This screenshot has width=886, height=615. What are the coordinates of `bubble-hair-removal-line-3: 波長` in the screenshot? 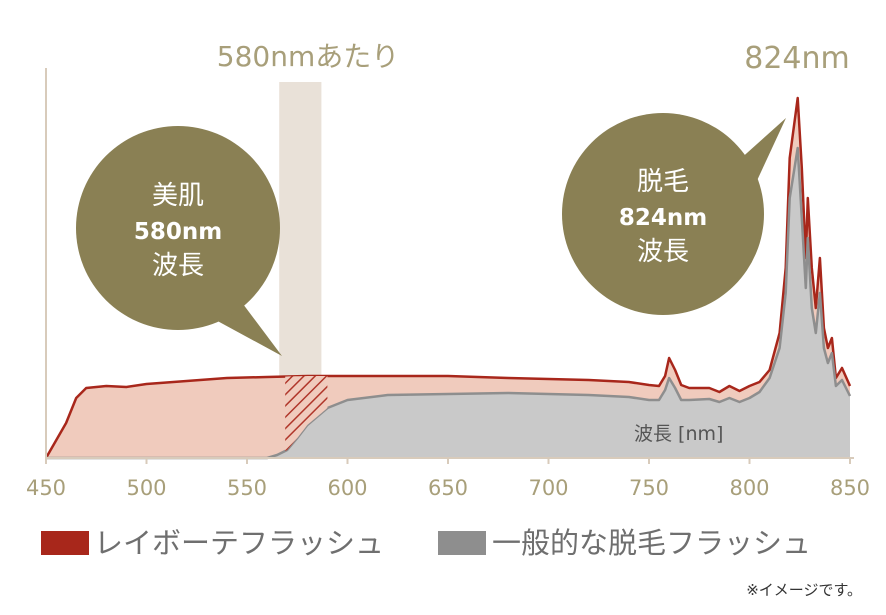 It's located at (663, 252).